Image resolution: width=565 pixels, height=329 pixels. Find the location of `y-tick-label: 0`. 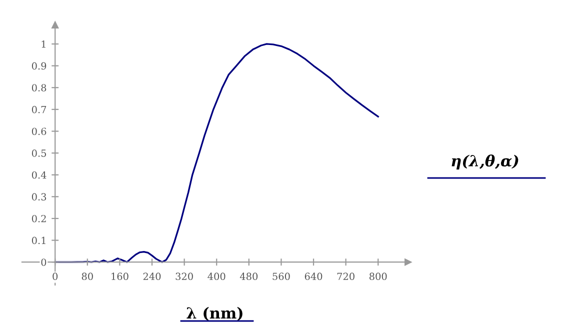

y-tick-label: 0 is located at coordinates (43, 262).